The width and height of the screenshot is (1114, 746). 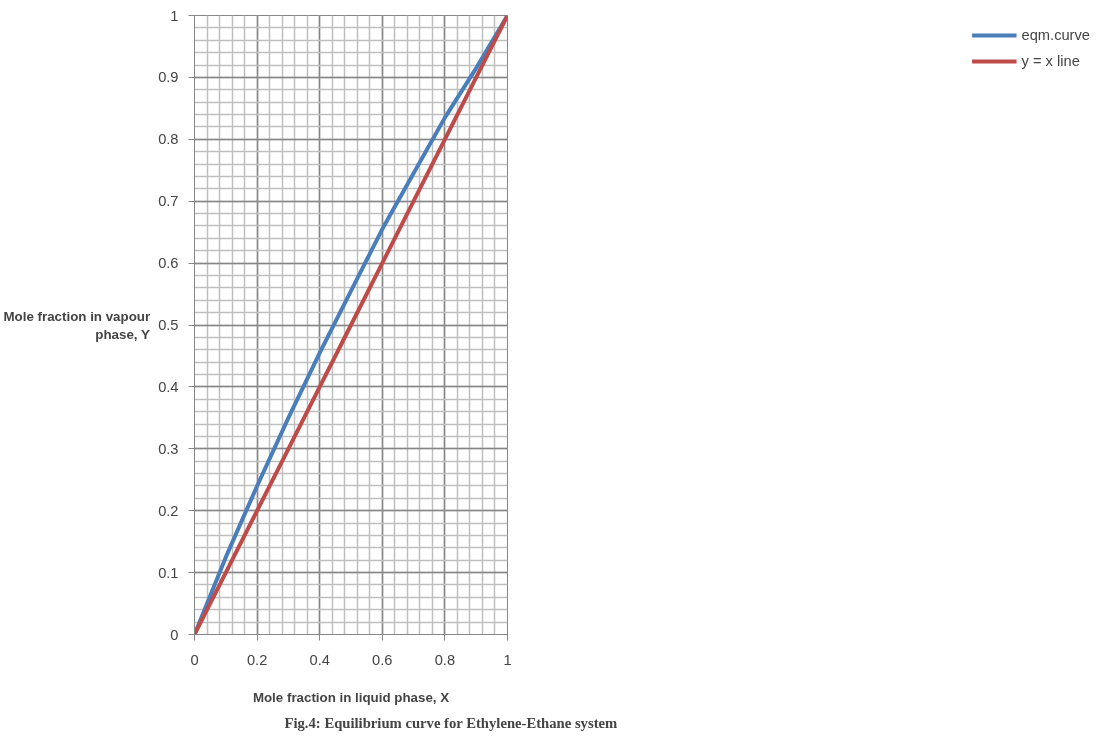 What do you see at coordinates (168, 510) in the screenshot?
I see `y-tick-label: 0.2` at bounding box center [168, 510].